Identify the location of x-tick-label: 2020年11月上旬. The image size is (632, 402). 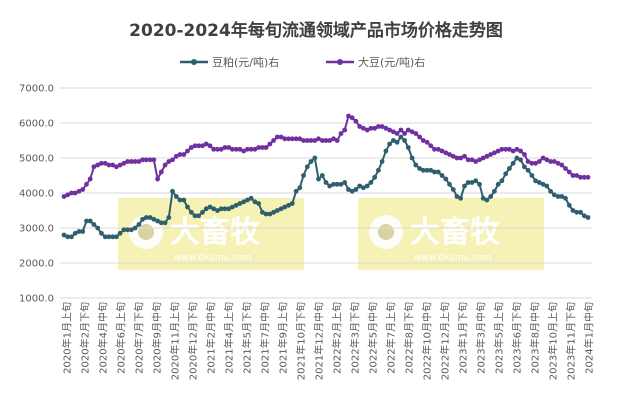
(175, 341).